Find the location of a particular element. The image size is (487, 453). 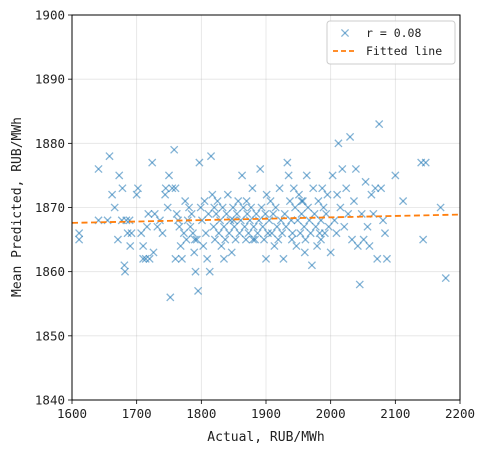

y-tick-label: 1880 is located at coordinates (50, 143).